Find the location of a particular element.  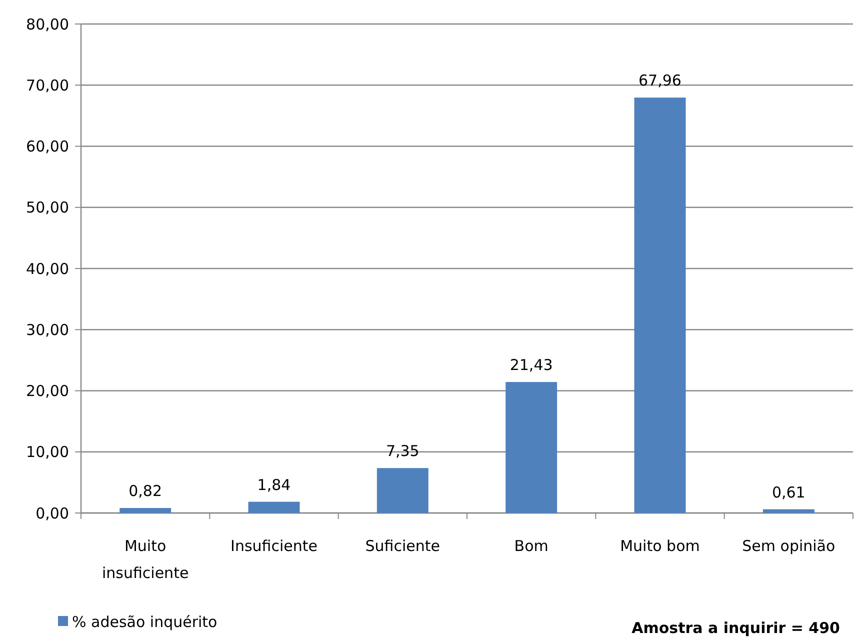

x-tick-label: Insuficiente is located at coordinates (274, 546).